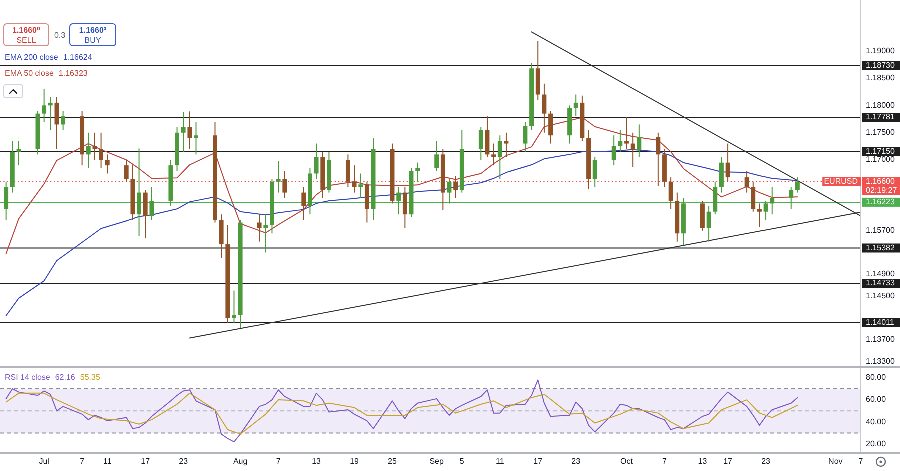  Describe the element at coordinates (26, 31) in the screenshot. I see `annotation: 1.1660⁰` at that location.